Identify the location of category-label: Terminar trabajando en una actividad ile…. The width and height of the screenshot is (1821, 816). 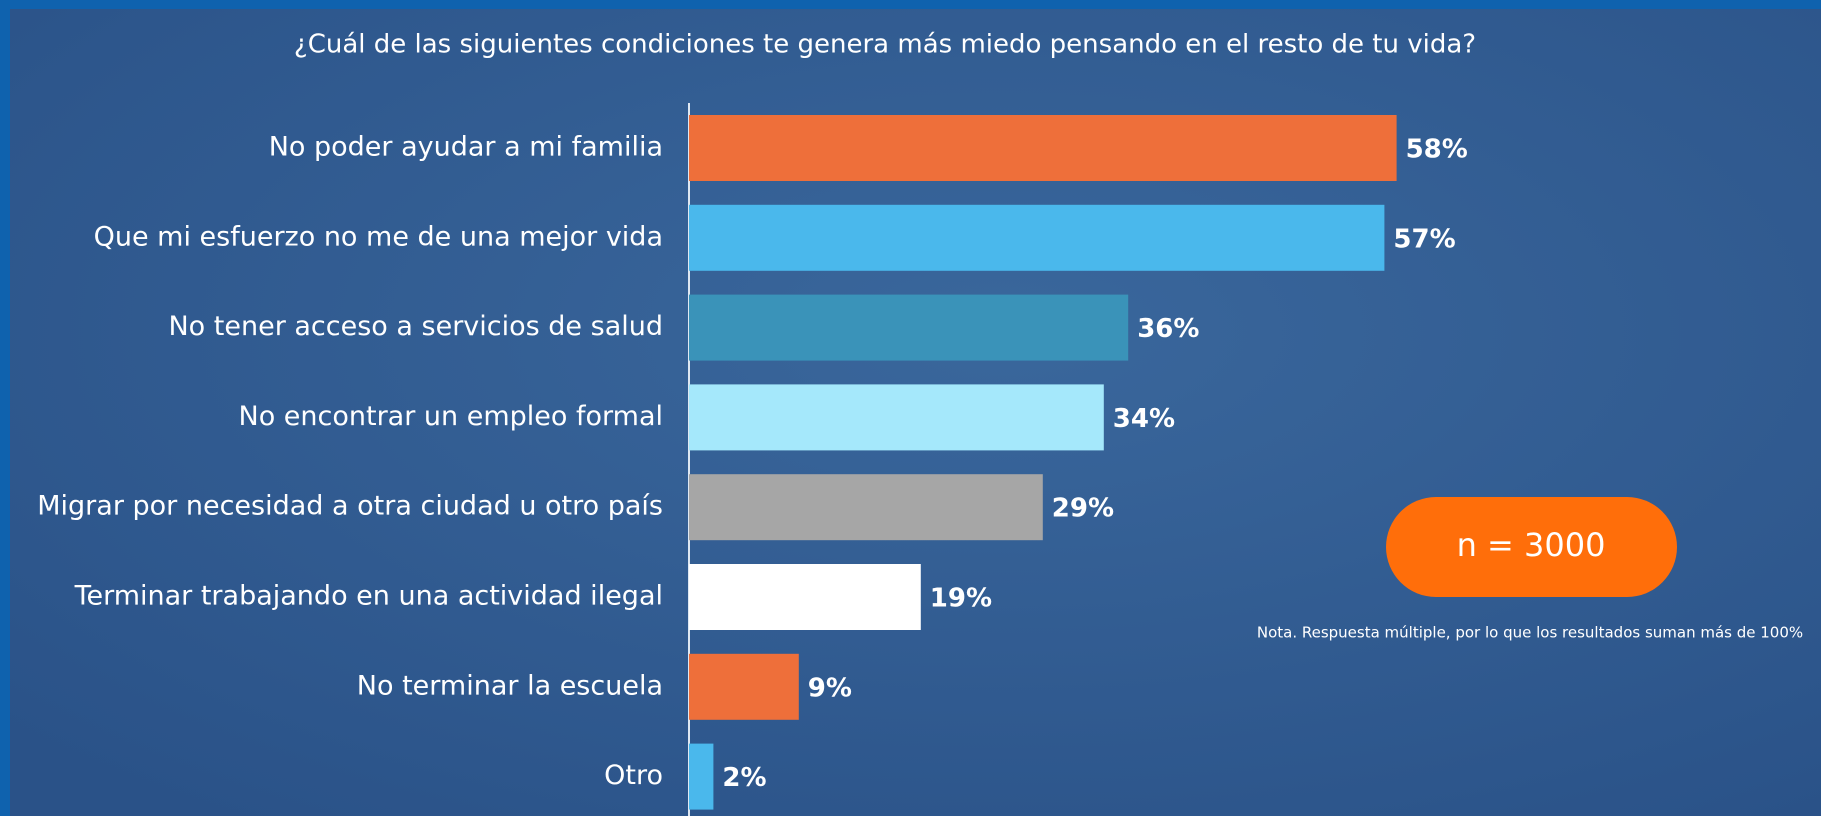
(368, 596).